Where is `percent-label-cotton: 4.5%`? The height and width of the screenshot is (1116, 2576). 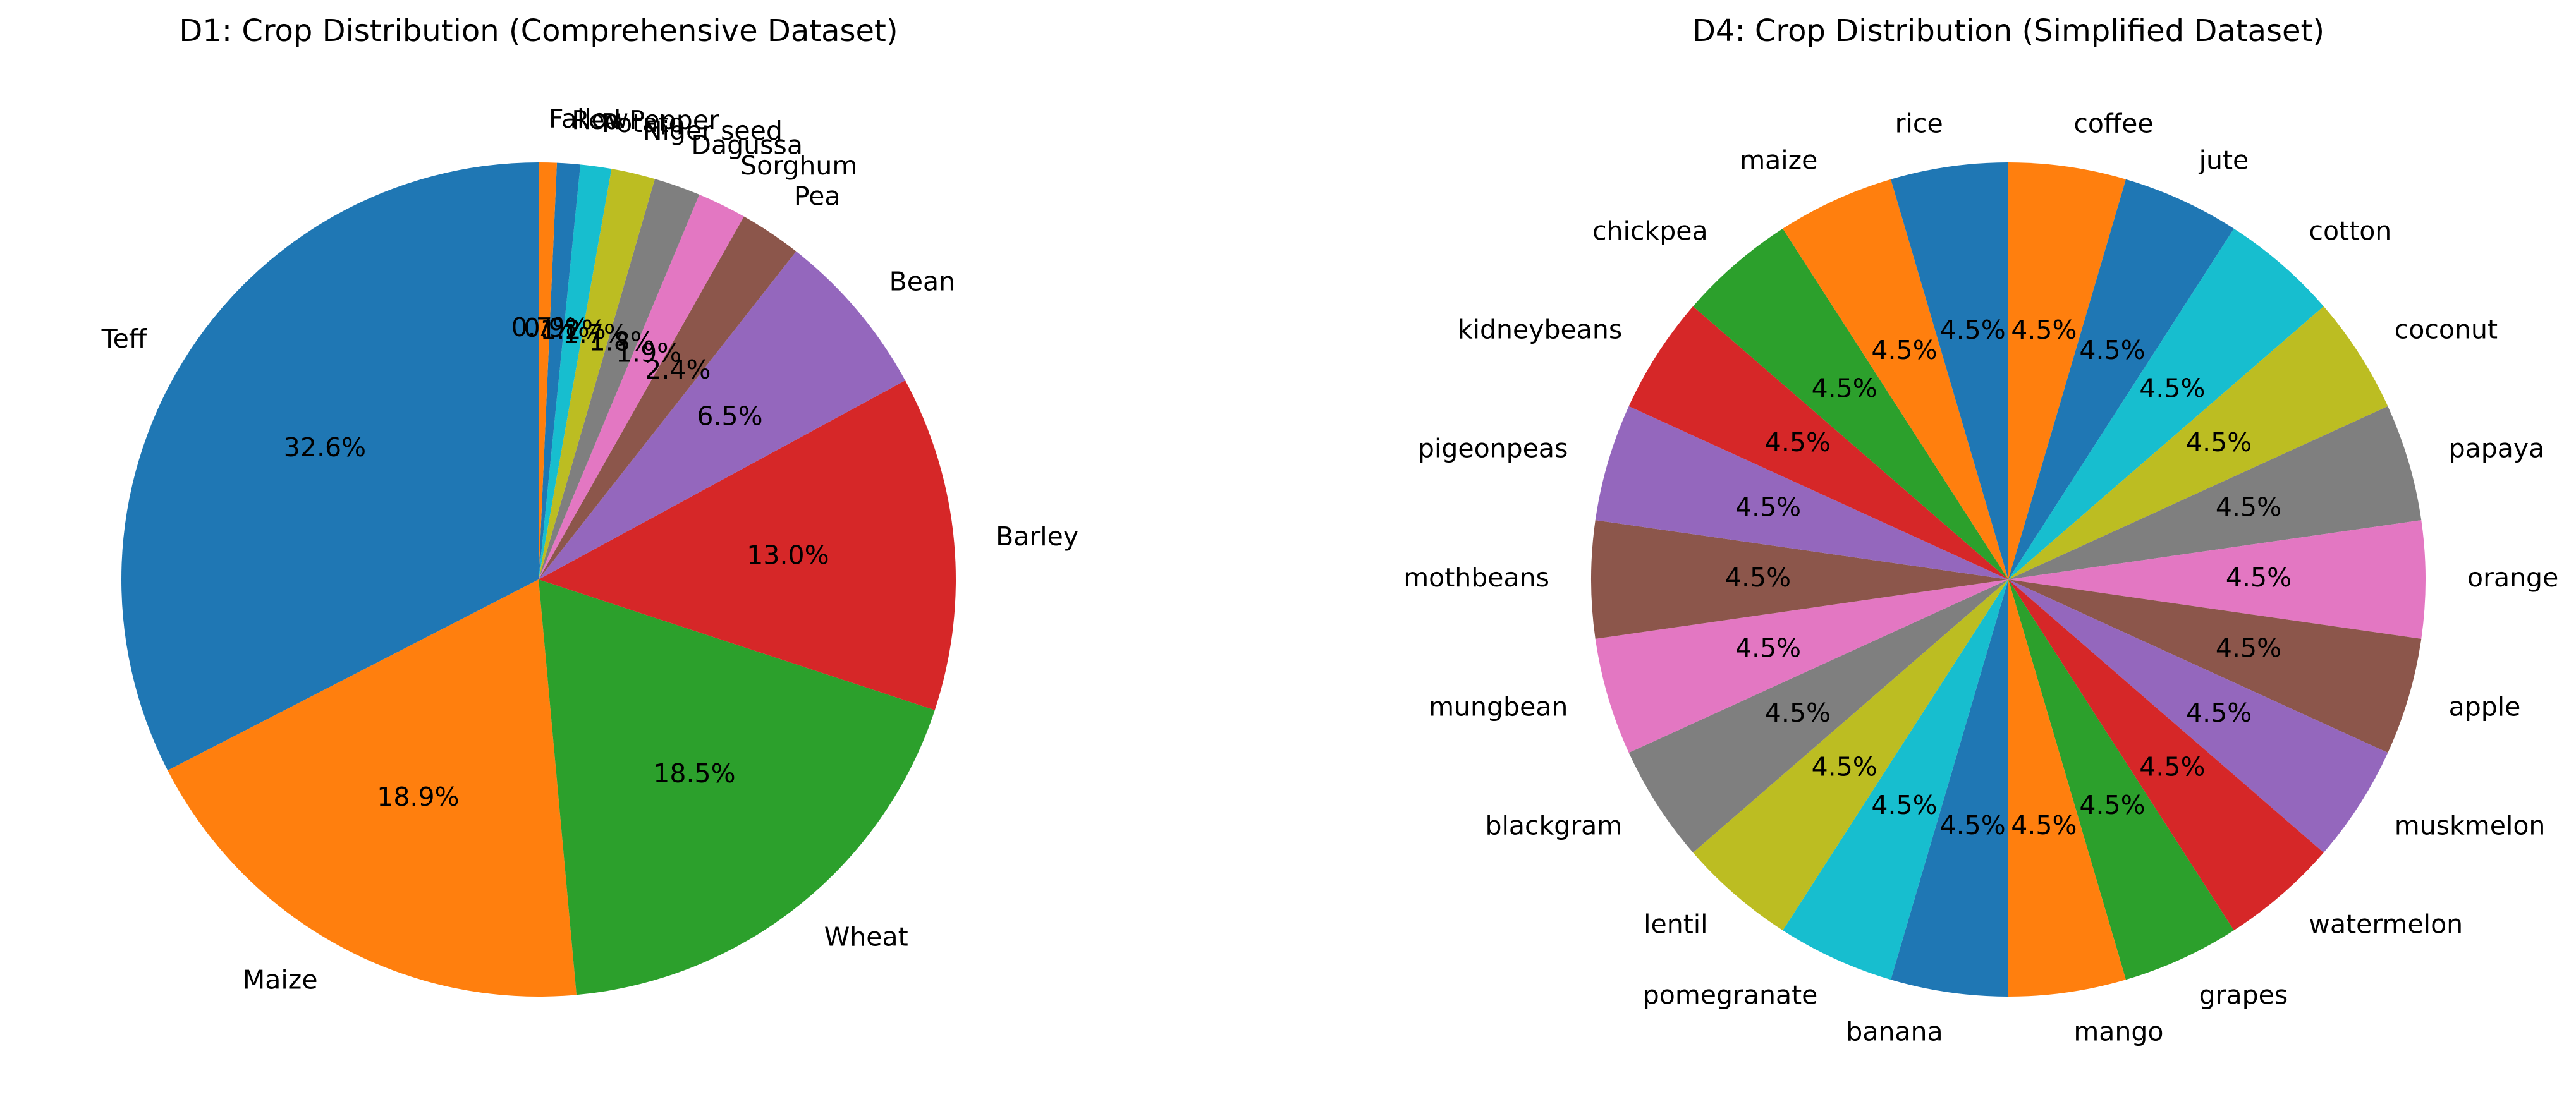
percent-label-cotton: 4.5% is located at coordinates (2172, 388).